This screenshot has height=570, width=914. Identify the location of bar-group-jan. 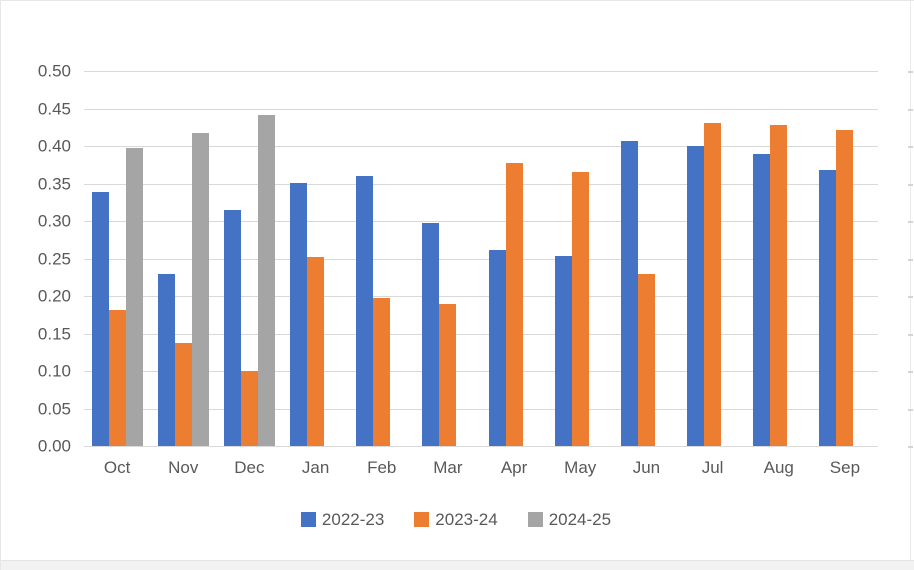
(316, 258).